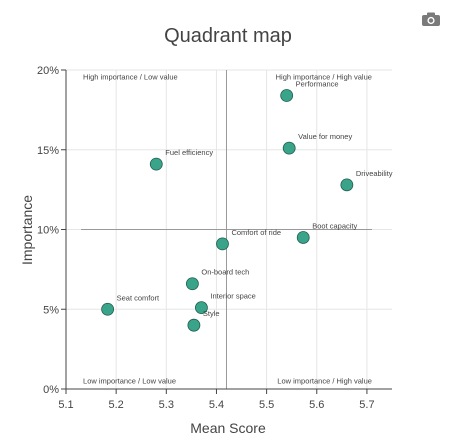 This screenshot has height=442, width=474. Describe the element at coordinates (334, 225) in the screenshot. I see `point-label: Boot capacity` at that location.